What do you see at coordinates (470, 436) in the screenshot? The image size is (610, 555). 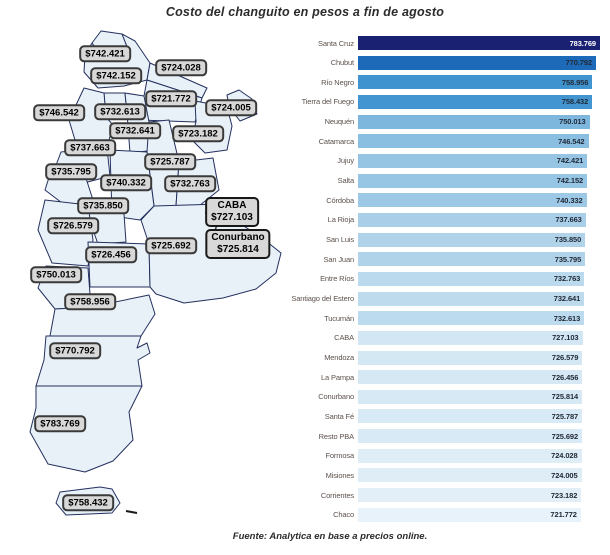 I see `bar: 725.692` at bounding box center [470, 436].